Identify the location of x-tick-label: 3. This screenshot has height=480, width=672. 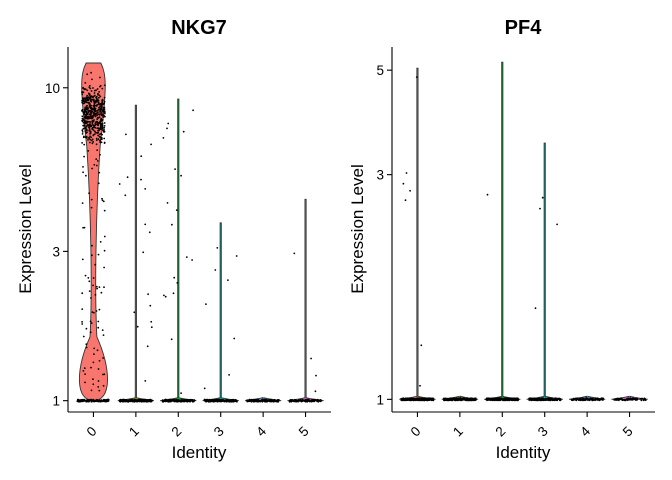
(543, 432).